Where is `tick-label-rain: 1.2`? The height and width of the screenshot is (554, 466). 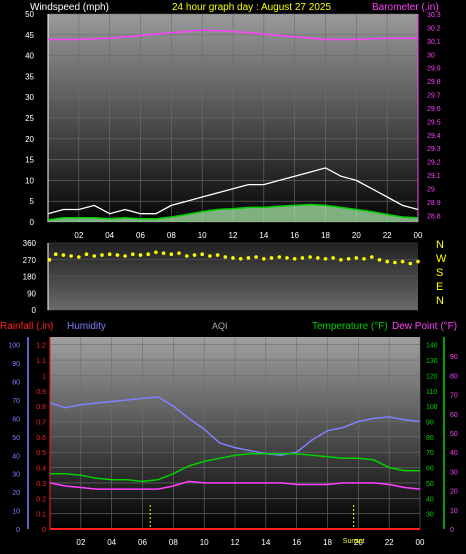
tick-label-rain: 1.2 is located at coordinates (41, 346).